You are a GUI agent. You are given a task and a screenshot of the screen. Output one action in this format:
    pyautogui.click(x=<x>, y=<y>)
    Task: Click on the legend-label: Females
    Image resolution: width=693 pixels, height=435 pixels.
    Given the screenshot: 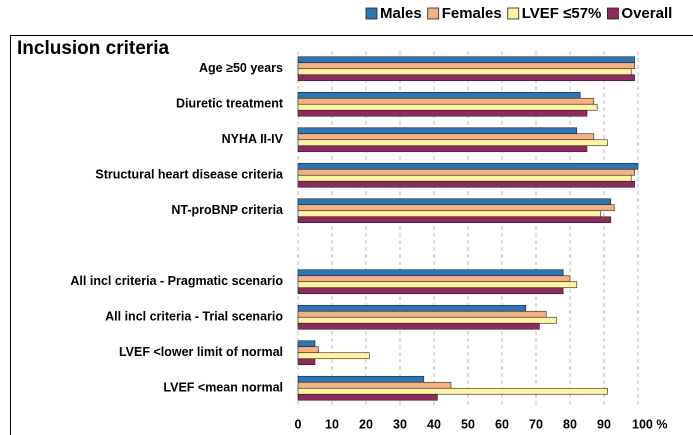 What is the action you would take?
    pyautogui.click(x=472, y=13)
    